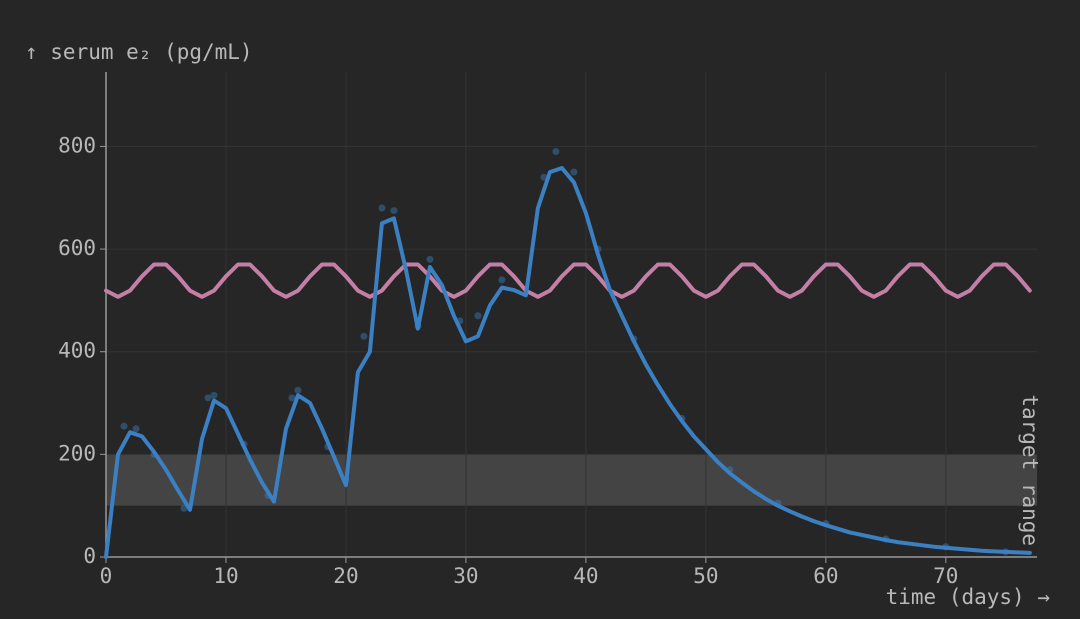 This screenshot has height=619, width=1080. I want to click on series-line, so click(568, 280).